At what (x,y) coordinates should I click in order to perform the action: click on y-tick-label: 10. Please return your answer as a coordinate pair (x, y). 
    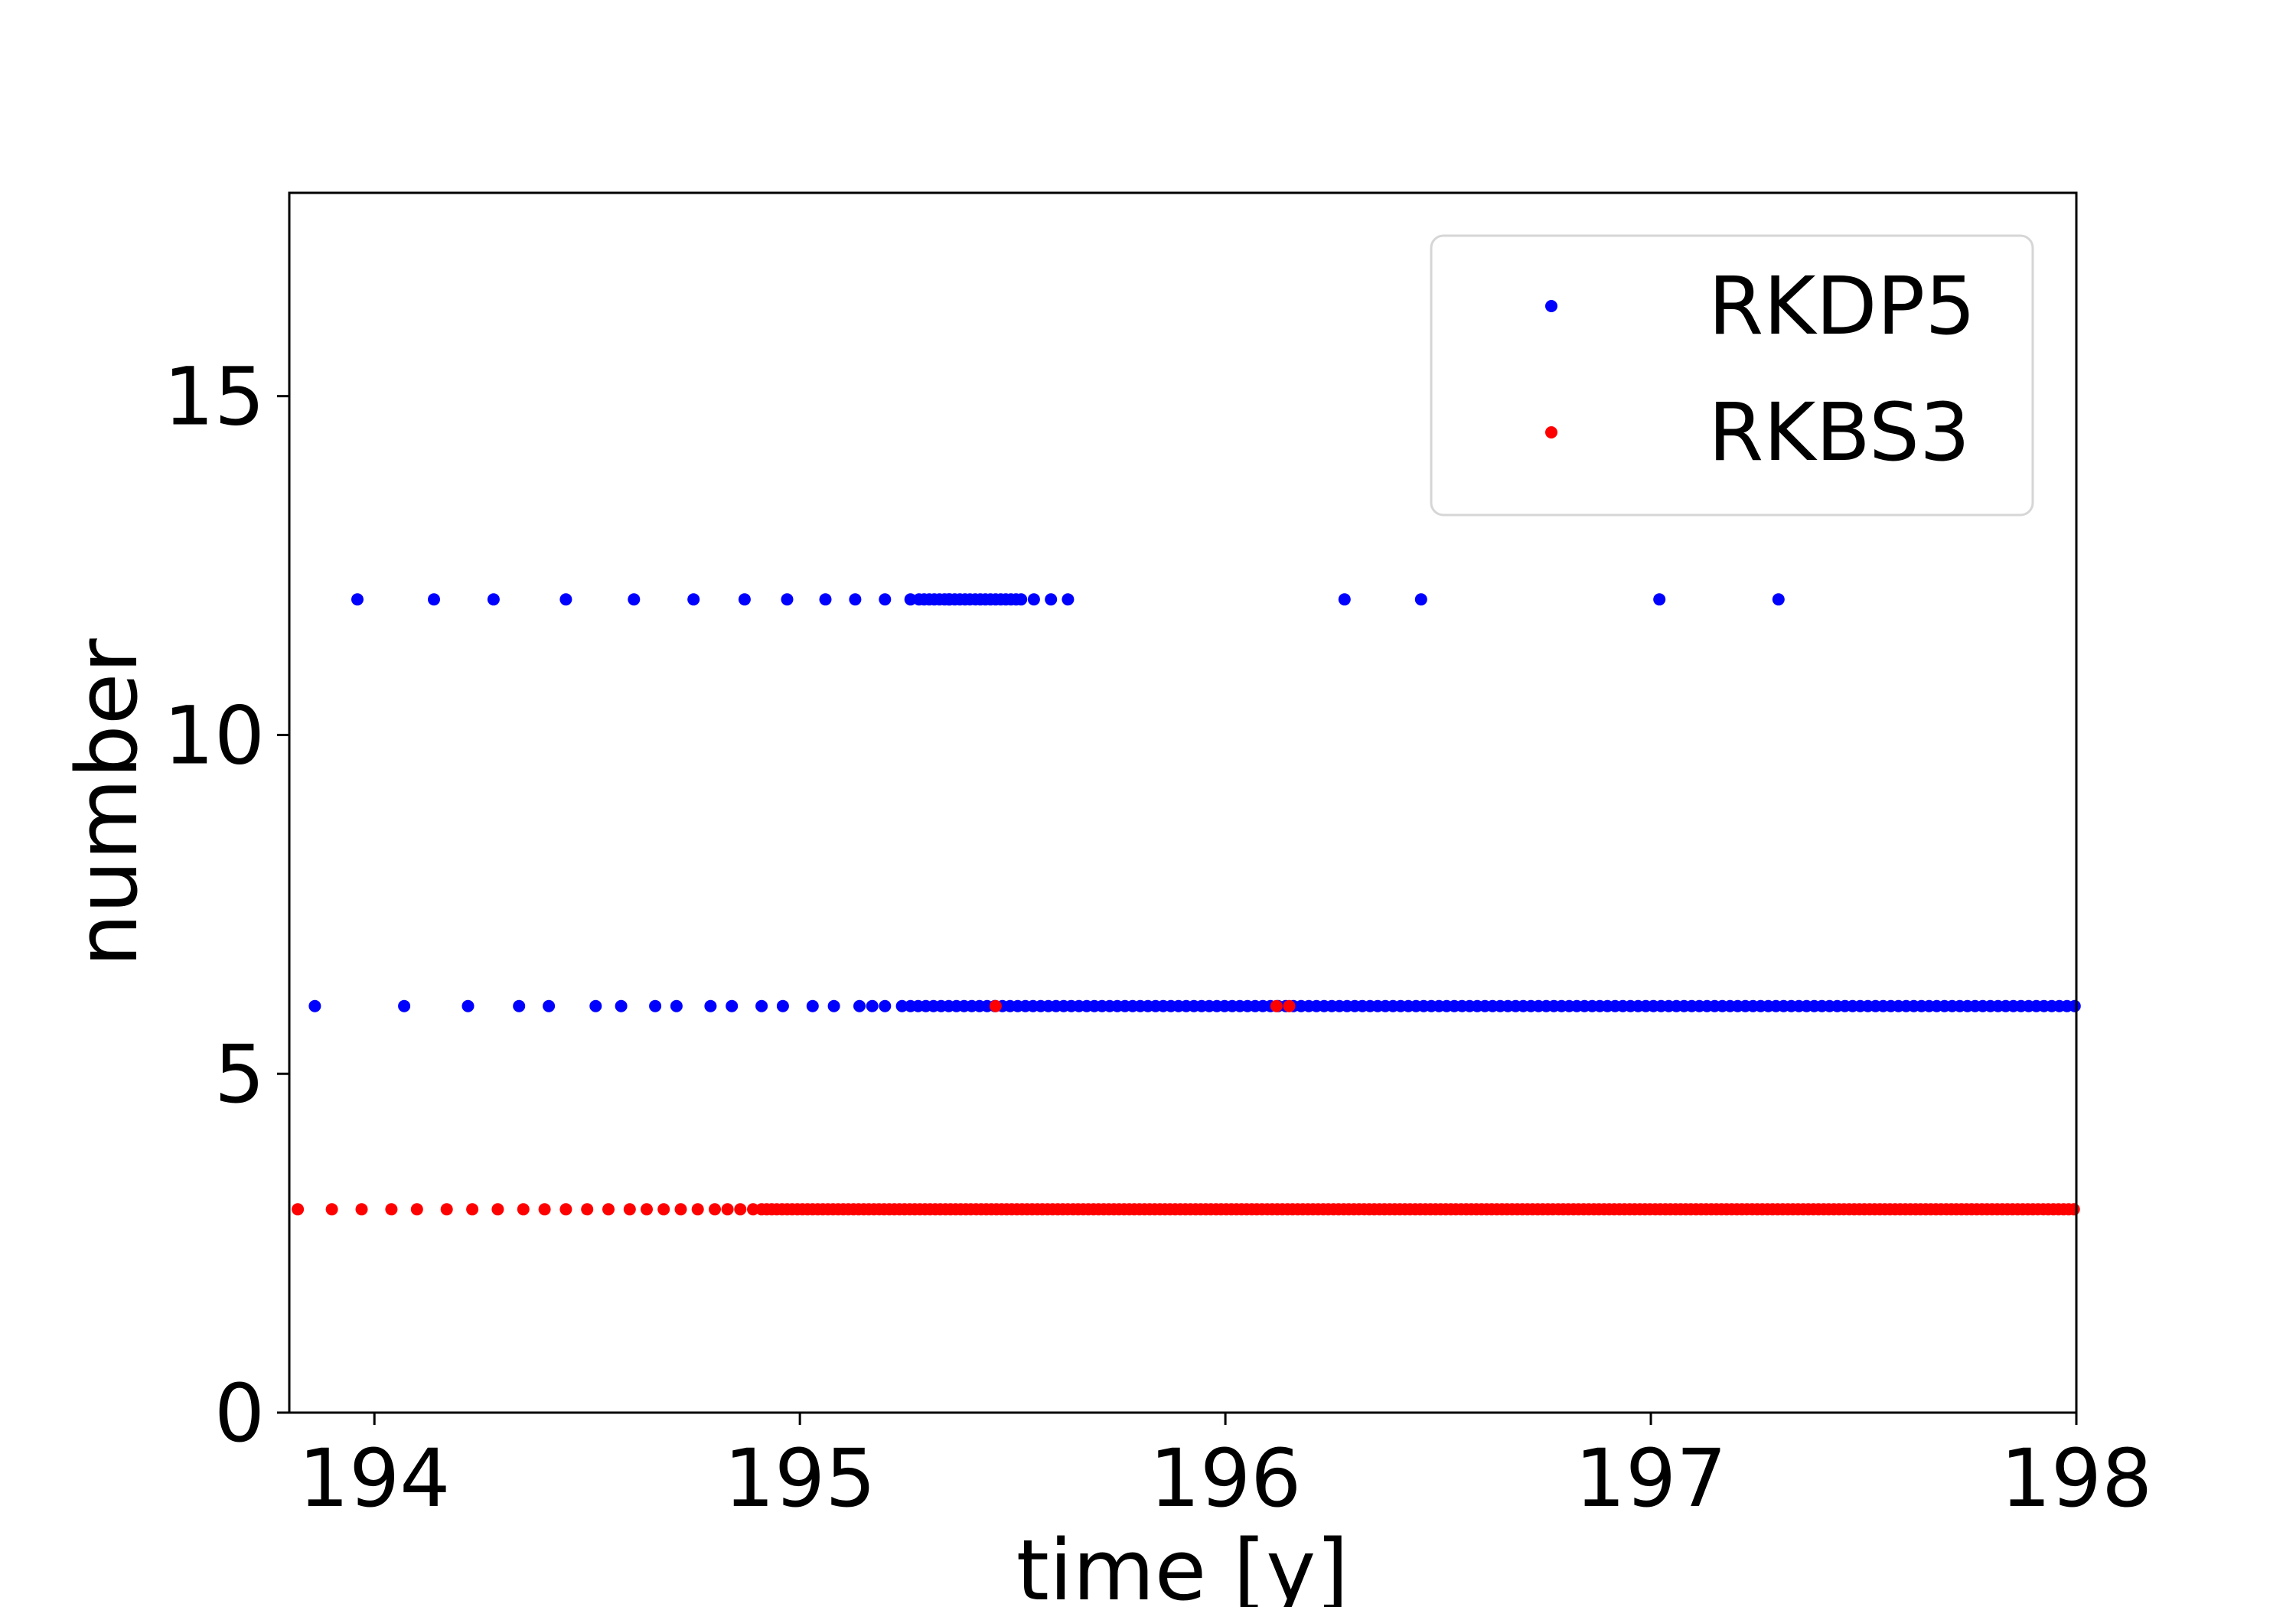
    Looking at the image, I should click on (214, 735).